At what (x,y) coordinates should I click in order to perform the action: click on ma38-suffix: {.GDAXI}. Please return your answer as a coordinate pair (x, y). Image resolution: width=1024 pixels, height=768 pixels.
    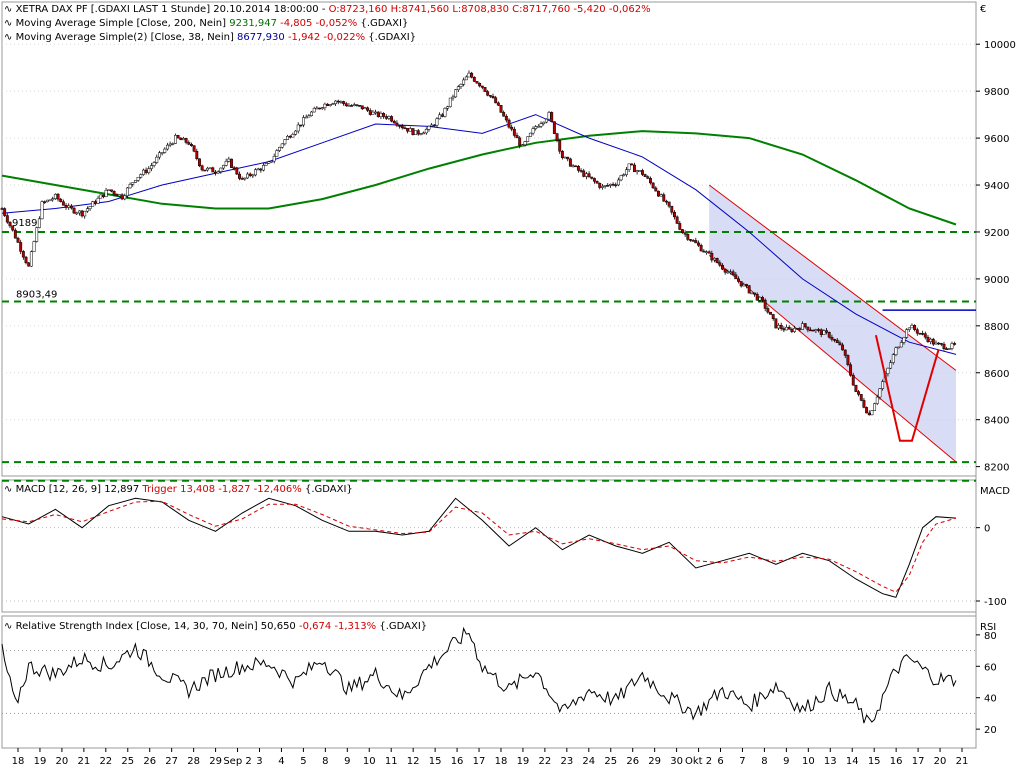
    Looking at the image, I should click on (392, 37).